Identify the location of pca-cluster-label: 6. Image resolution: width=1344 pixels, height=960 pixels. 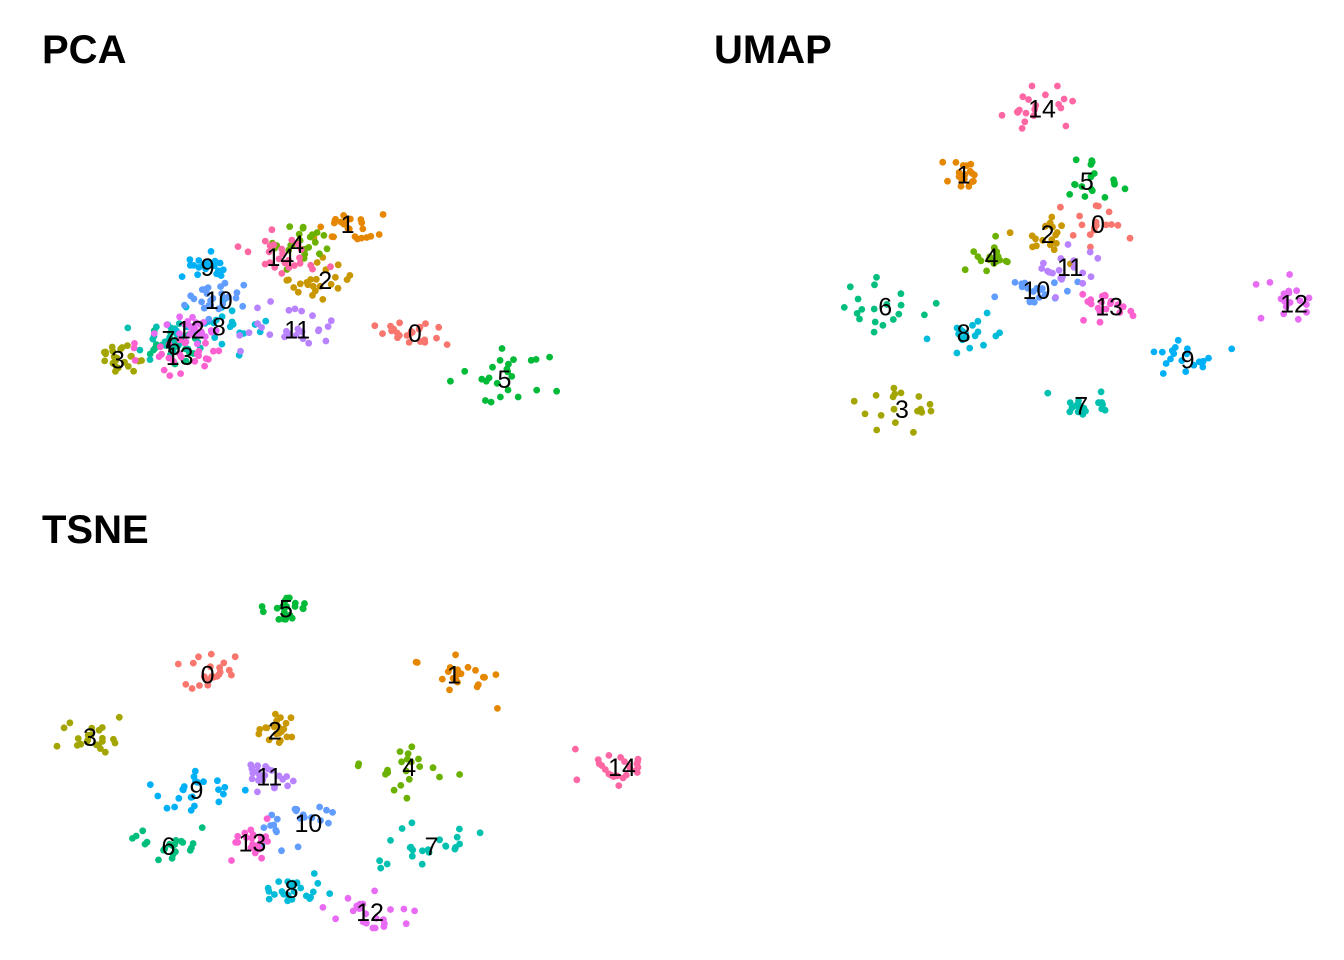
(174, 347).